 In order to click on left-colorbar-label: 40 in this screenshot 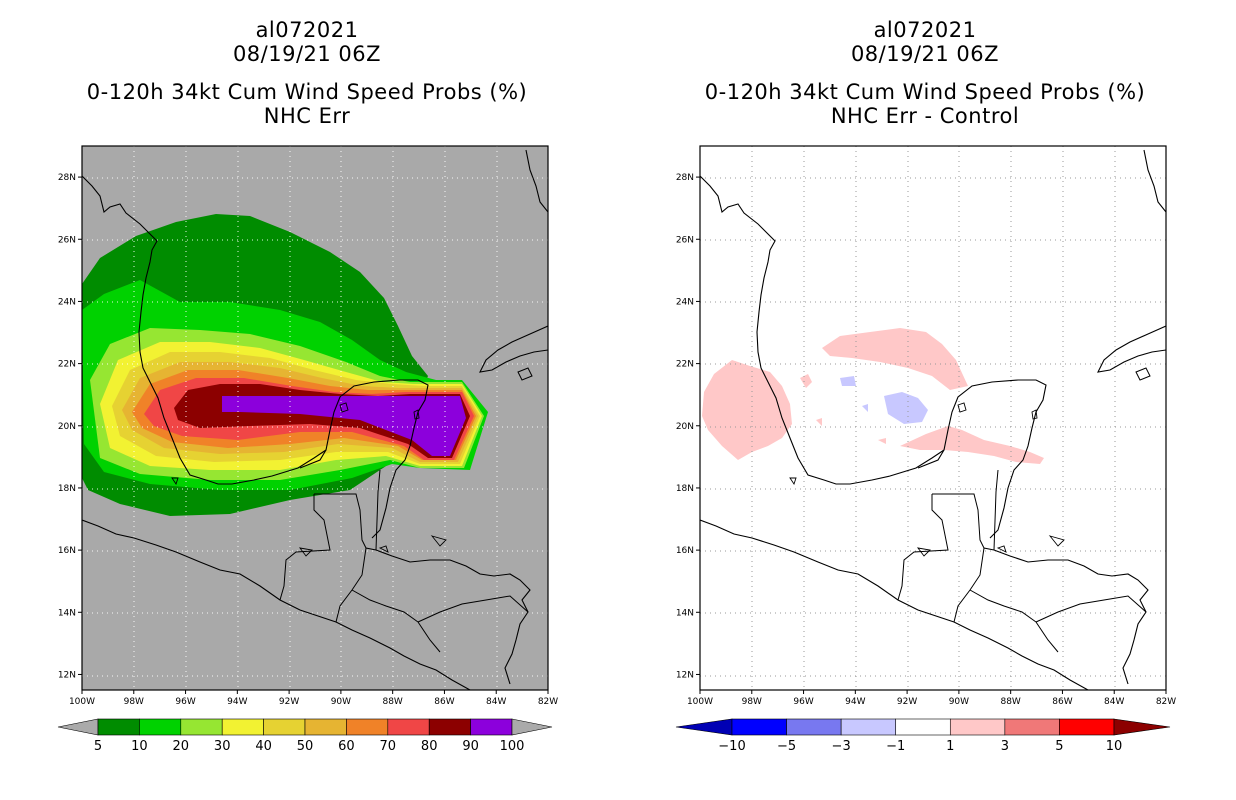, I will do `click(263, 746)`.